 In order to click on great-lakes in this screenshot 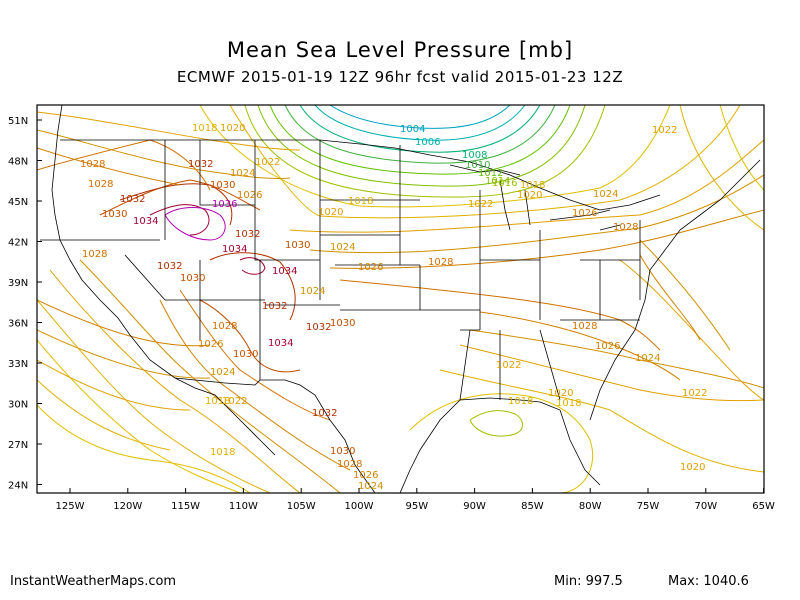, I will do `click(535, 197)`.